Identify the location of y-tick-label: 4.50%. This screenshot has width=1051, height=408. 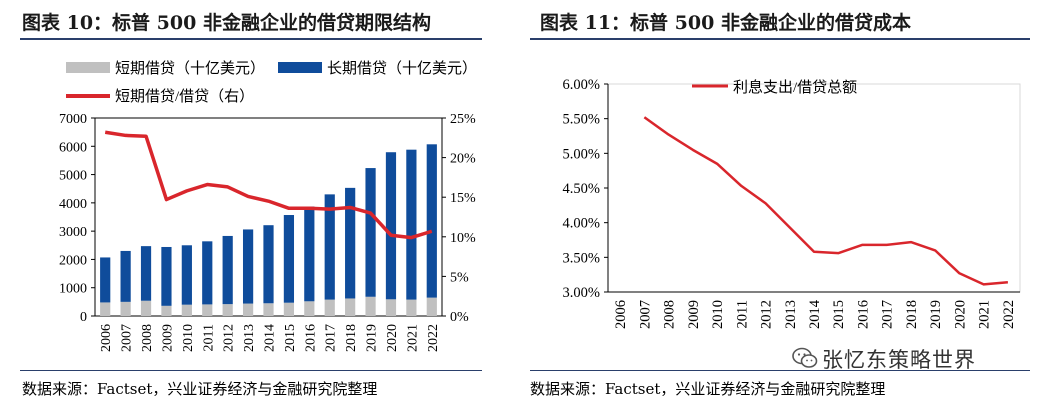
(581, 189).